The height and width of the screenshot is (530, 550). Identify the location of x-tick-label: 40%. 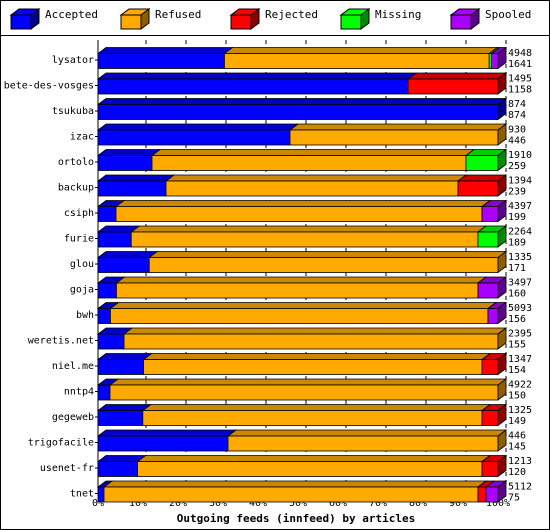
(258, 503).